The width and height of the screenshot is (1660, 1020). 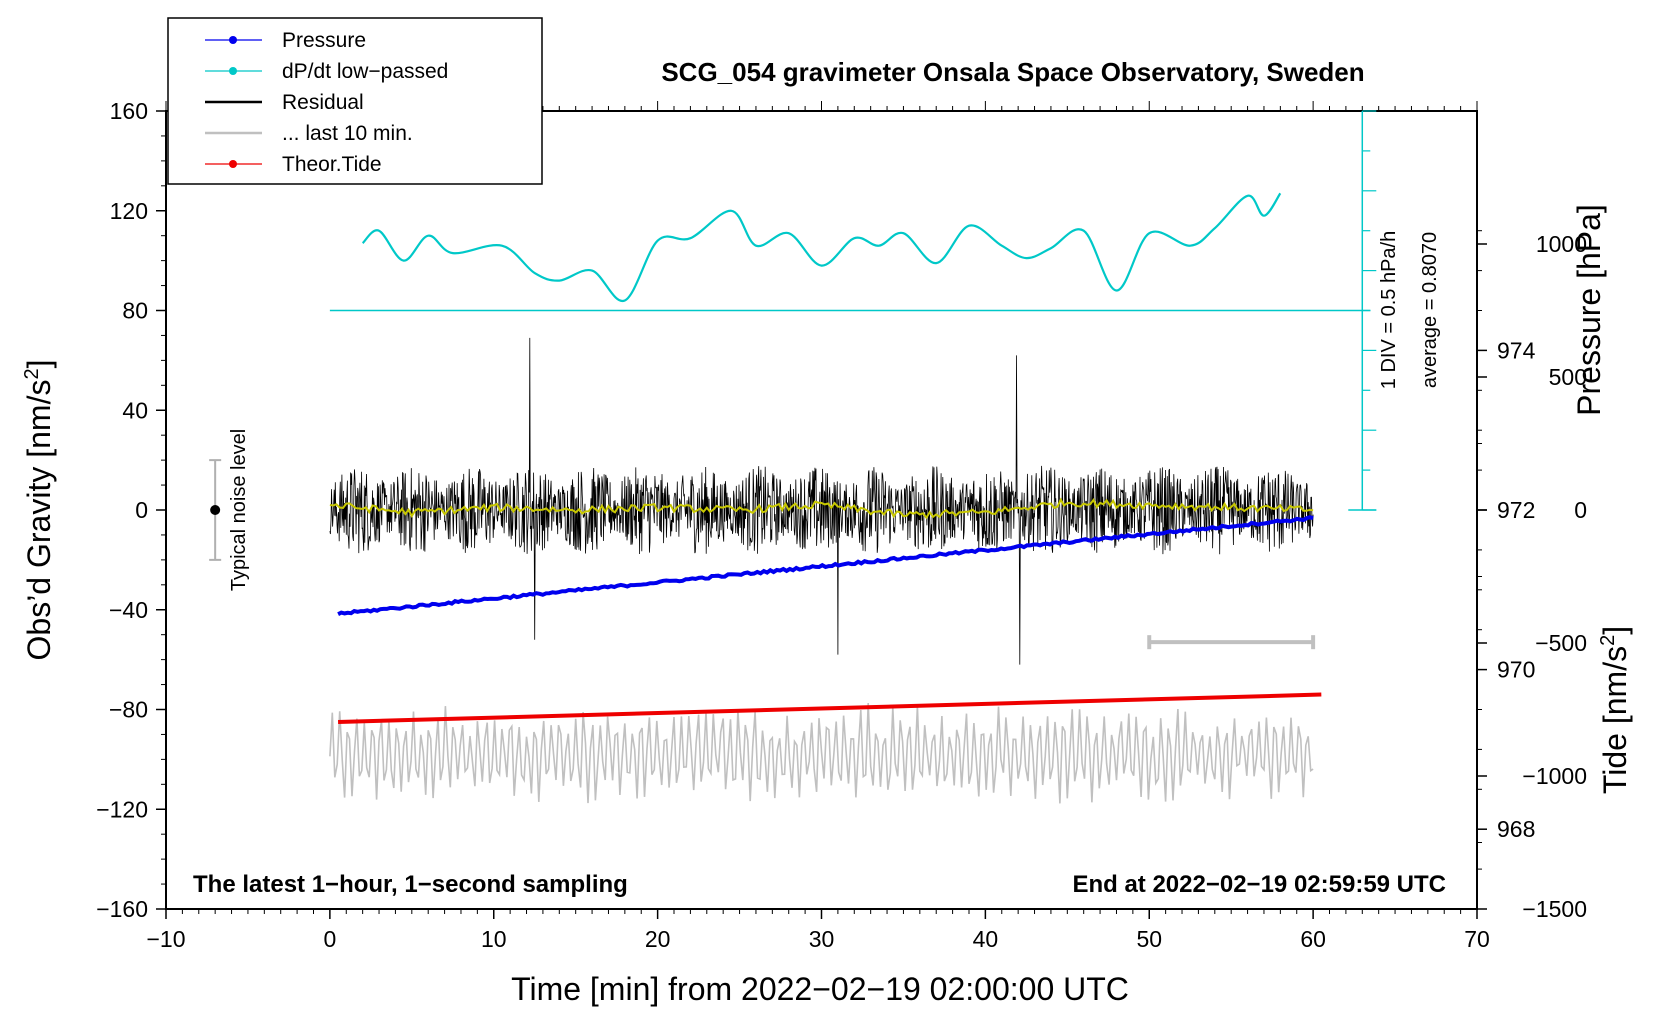 I want to click on x-tick-label: 30, so click(x=822, y=939).